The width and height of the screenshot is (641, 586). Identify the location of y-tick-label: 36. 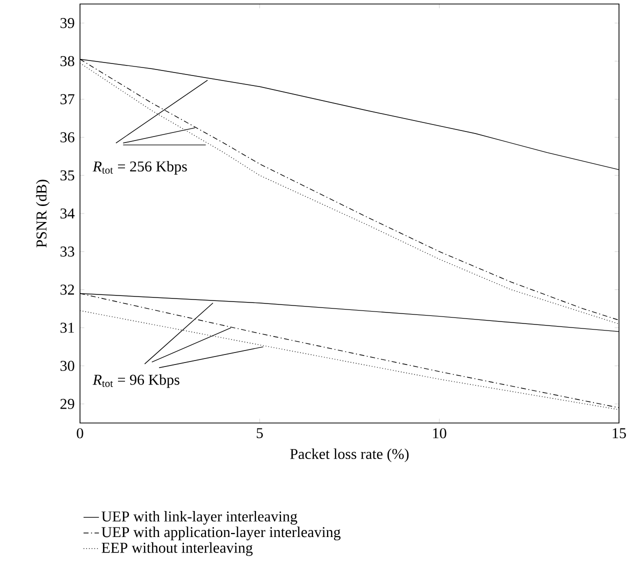
(67, 137).